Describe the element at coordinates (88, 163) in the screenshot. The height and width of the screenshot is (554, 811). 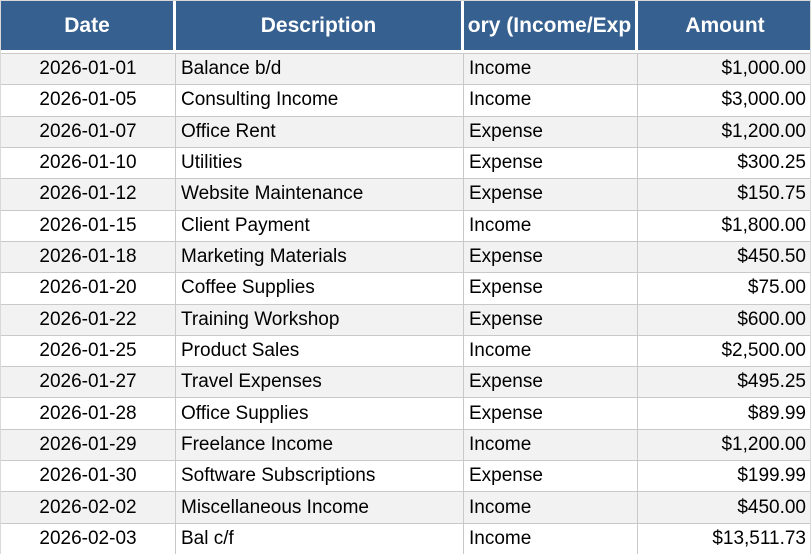
I see `date-cell: 2026-01-10` at that location.